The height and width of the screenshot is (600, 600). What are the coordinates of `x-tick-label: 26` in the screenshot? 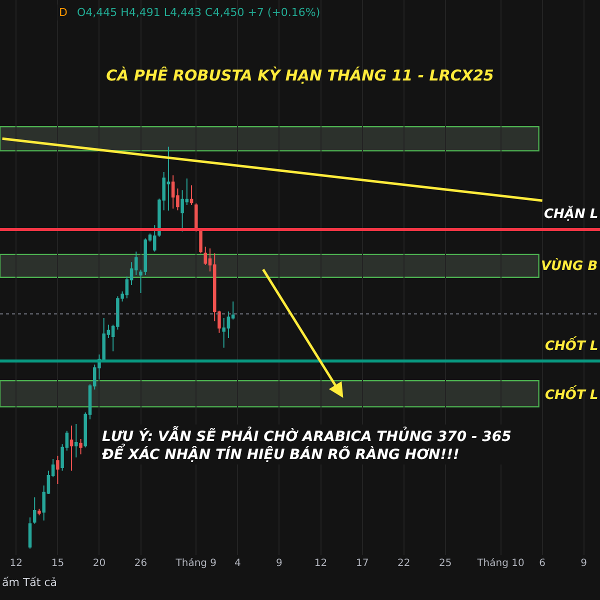 It's located at (141, 563).